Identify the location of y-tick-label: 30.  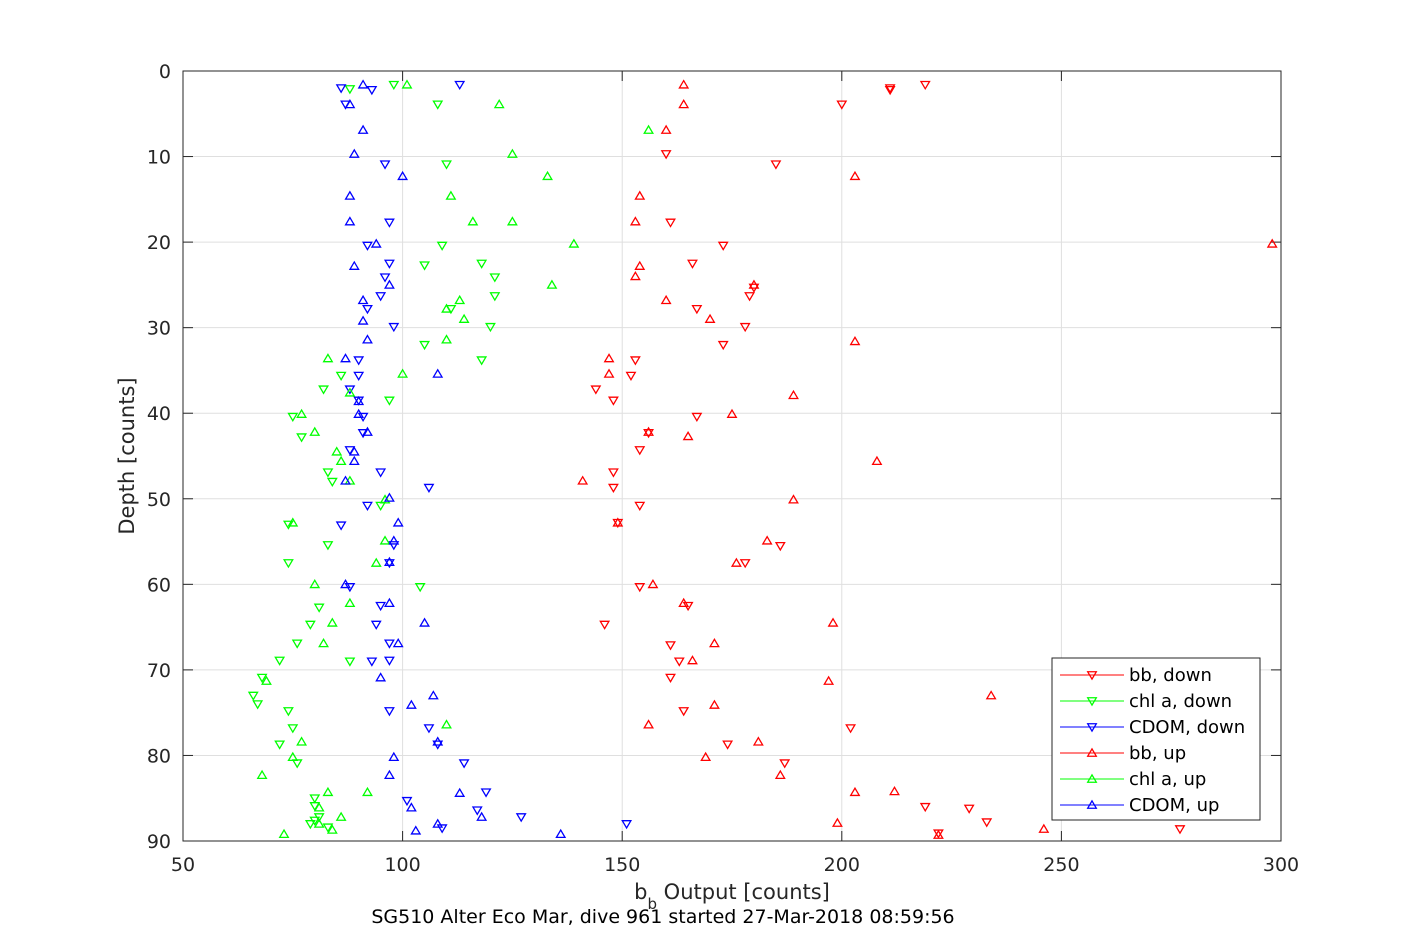
(159, 329).